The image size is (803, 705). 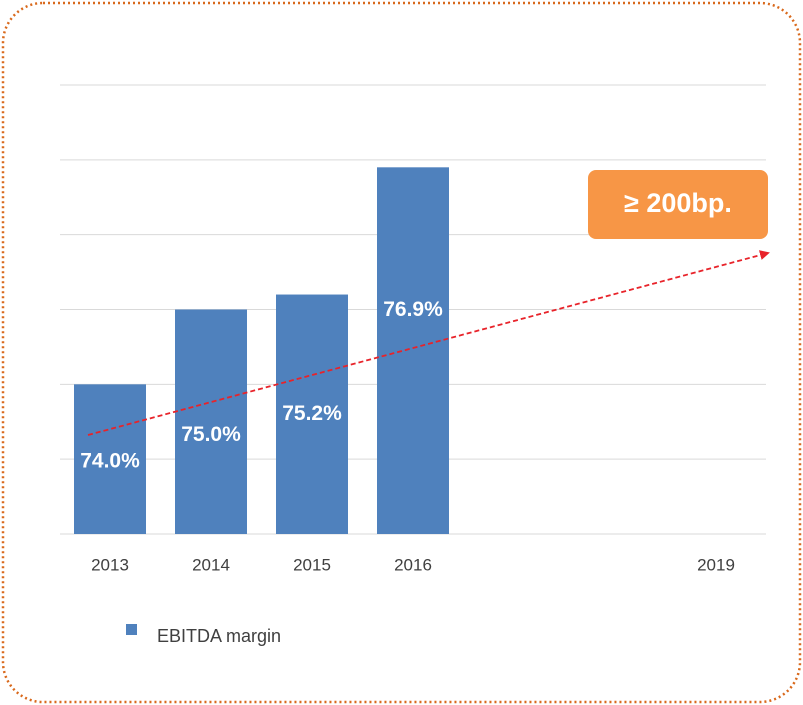 What do you see at coordinates (716, 564) in the screenshot?
I see `x-tick-label: 2019` at bounding box center [716, 564].